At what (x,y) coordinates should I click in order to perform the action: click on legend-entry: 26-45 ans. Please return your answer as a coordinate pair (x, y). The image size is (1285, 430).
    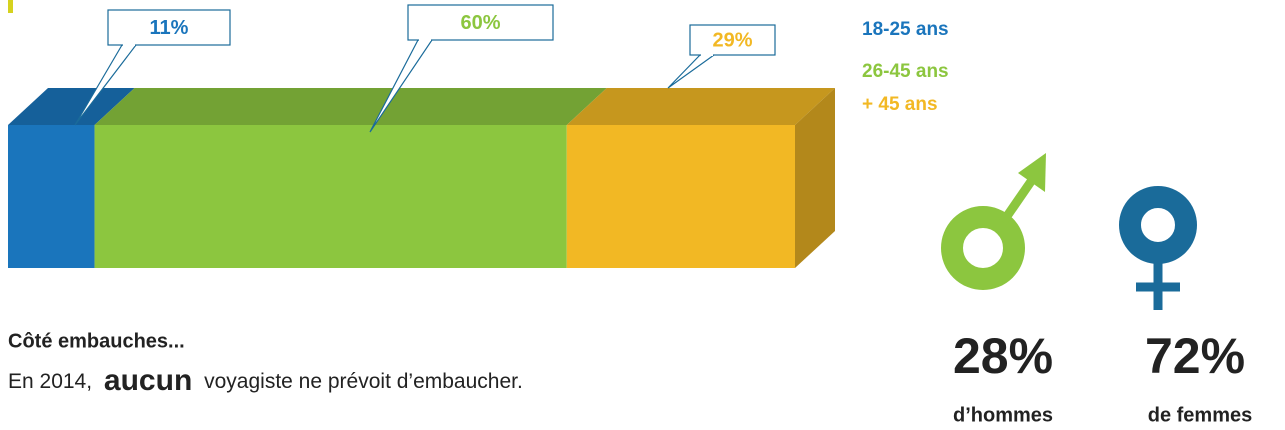
    Looking at the image, I should click on (905, 71).